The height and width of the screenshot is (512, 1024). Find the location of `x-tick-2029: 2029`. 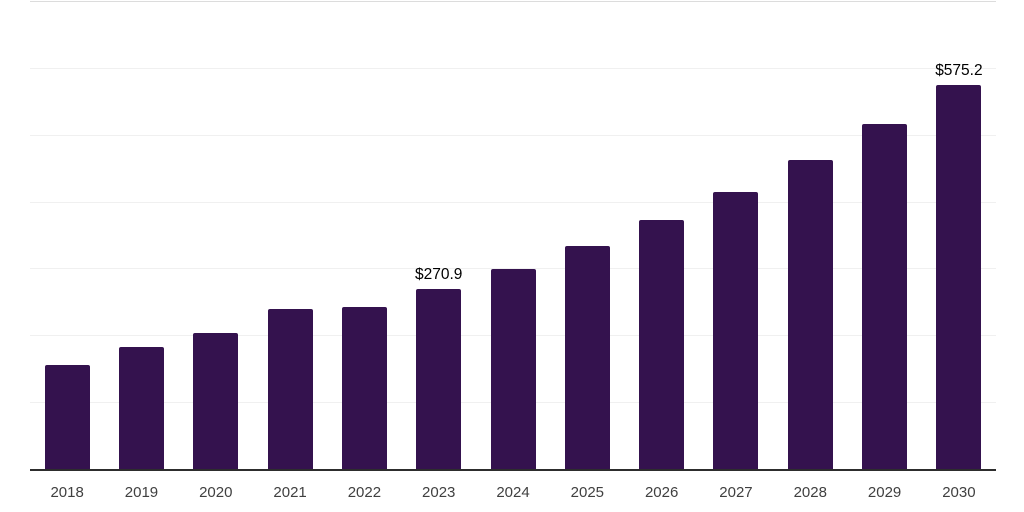

x-tick-2029: 2029 is located at coordinates (884, 492).